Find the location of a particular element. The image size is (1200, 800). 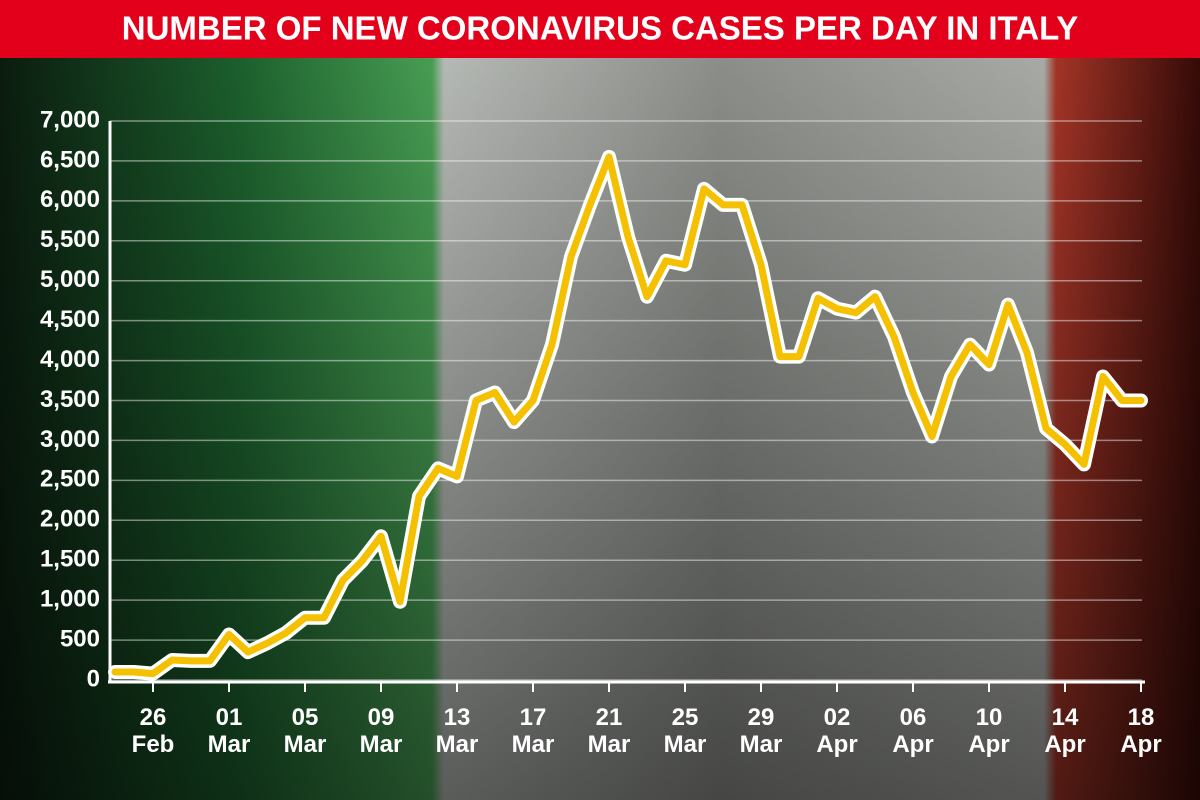

x-tick-label: 10 Apr is located at coordinates (989, 731).